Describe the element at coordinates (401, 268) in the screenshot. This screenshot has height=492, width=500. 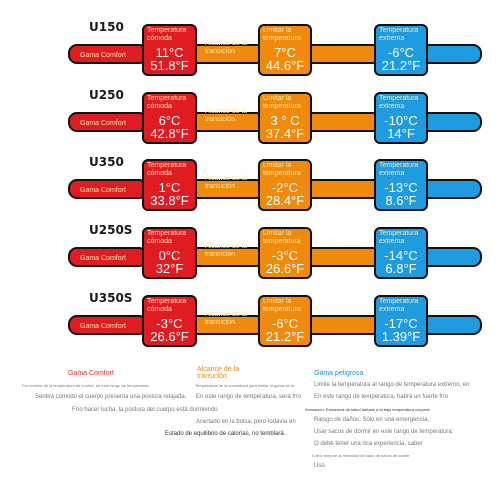
I see `extreme-fahrenheit: 6.8°F` at that location.